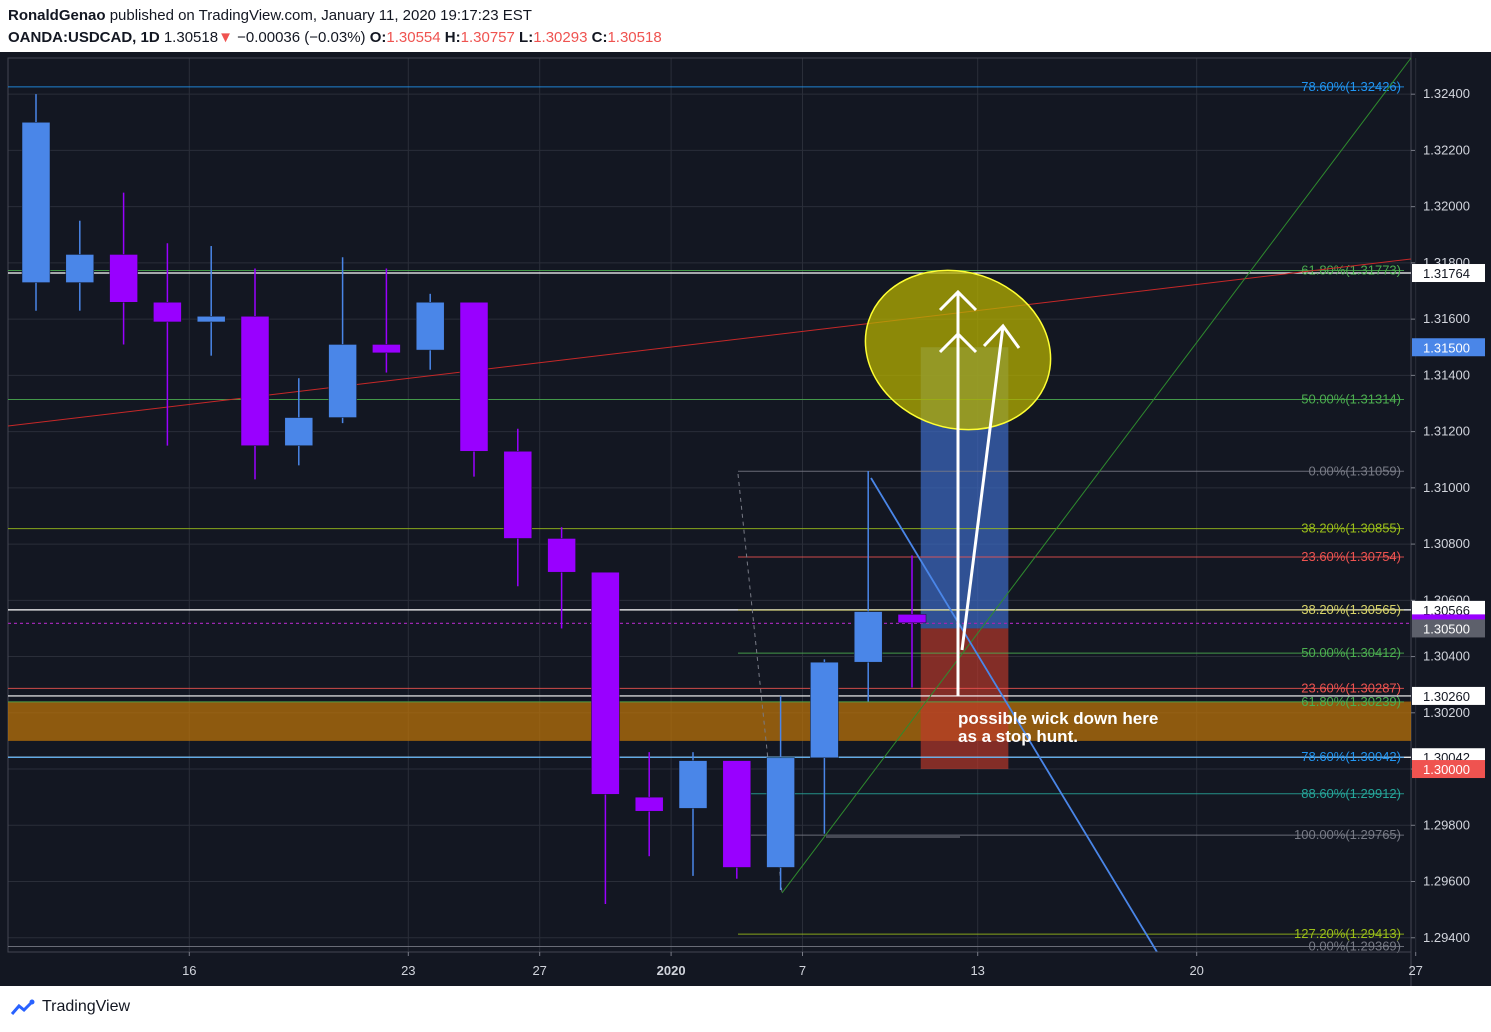  Describe the element at coordinates (413, 37) in the screenshot. I see `open-value: 1.30554` at that location.